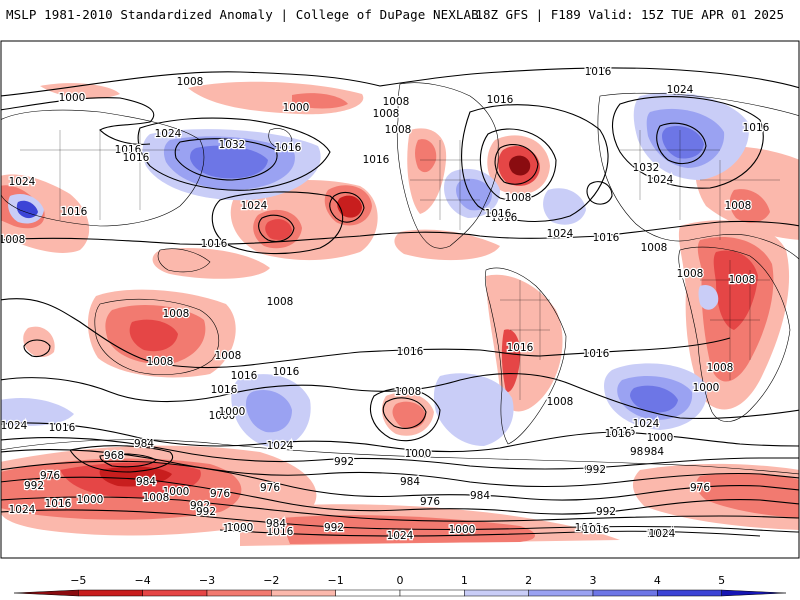 The image size is (800, 600). What do you see at coordinates (528, 580) in the screenshot?
I see `colorbar-tick-label: 2` at bounding box center [528, 580].